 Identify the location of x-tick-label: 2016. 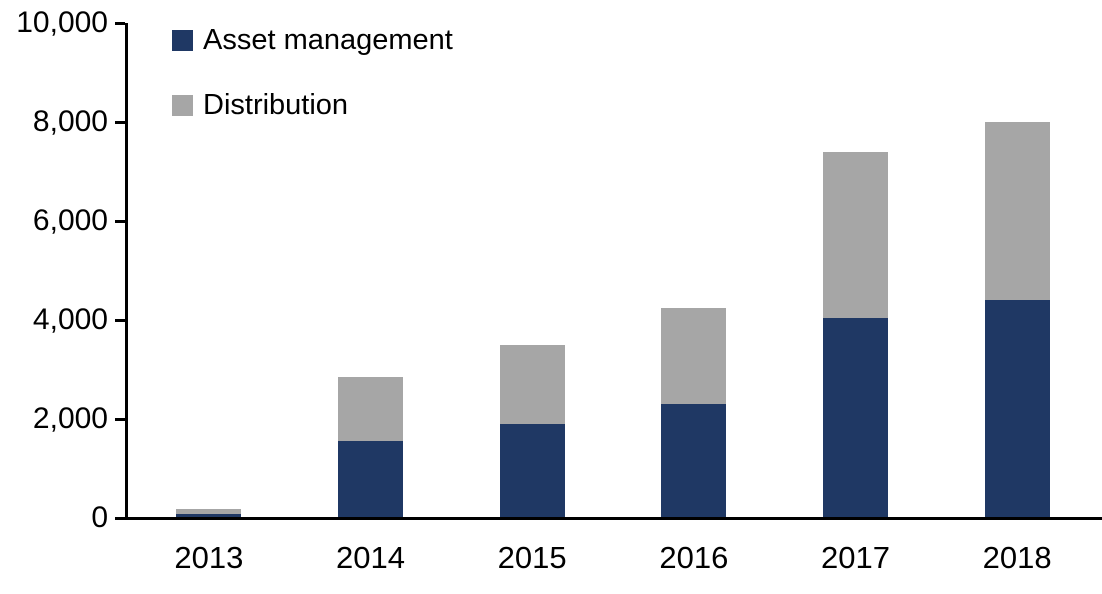
(694, 557).